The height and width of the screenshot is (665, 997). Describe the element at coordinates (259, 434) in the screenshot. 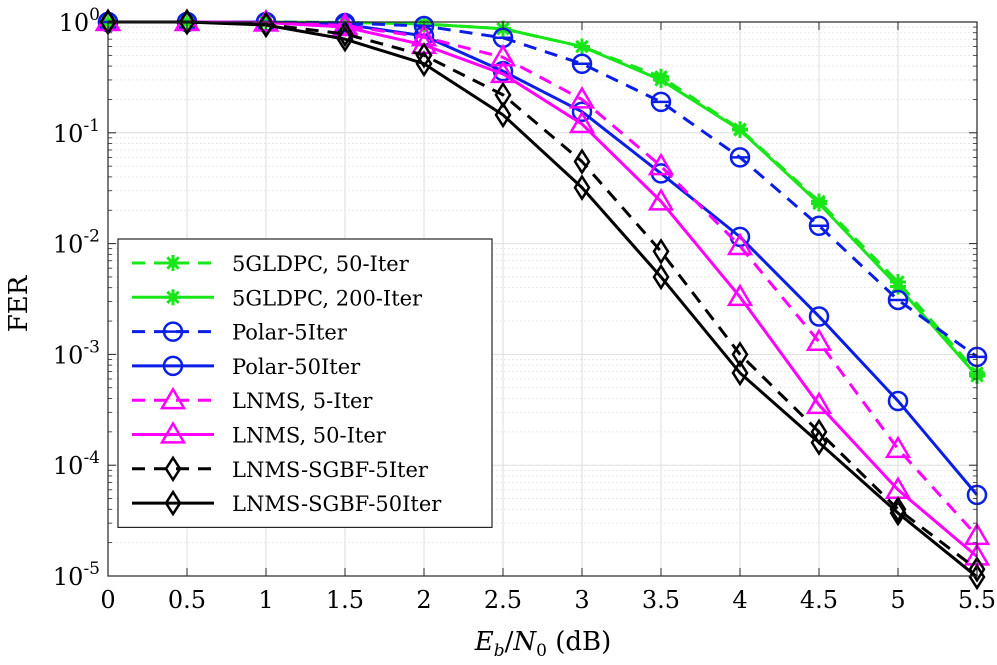

I see `legend-entry: LNMS, 50-Iter` at that location.